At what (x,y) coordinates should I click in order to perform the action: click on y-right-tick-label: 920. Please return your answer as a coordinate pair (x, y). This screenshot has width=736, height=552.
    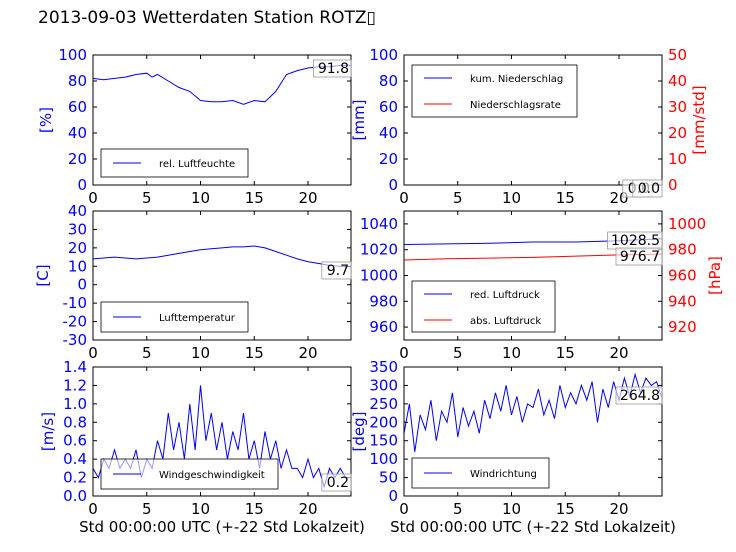
    Looking at the image, I should click on (682, 327).